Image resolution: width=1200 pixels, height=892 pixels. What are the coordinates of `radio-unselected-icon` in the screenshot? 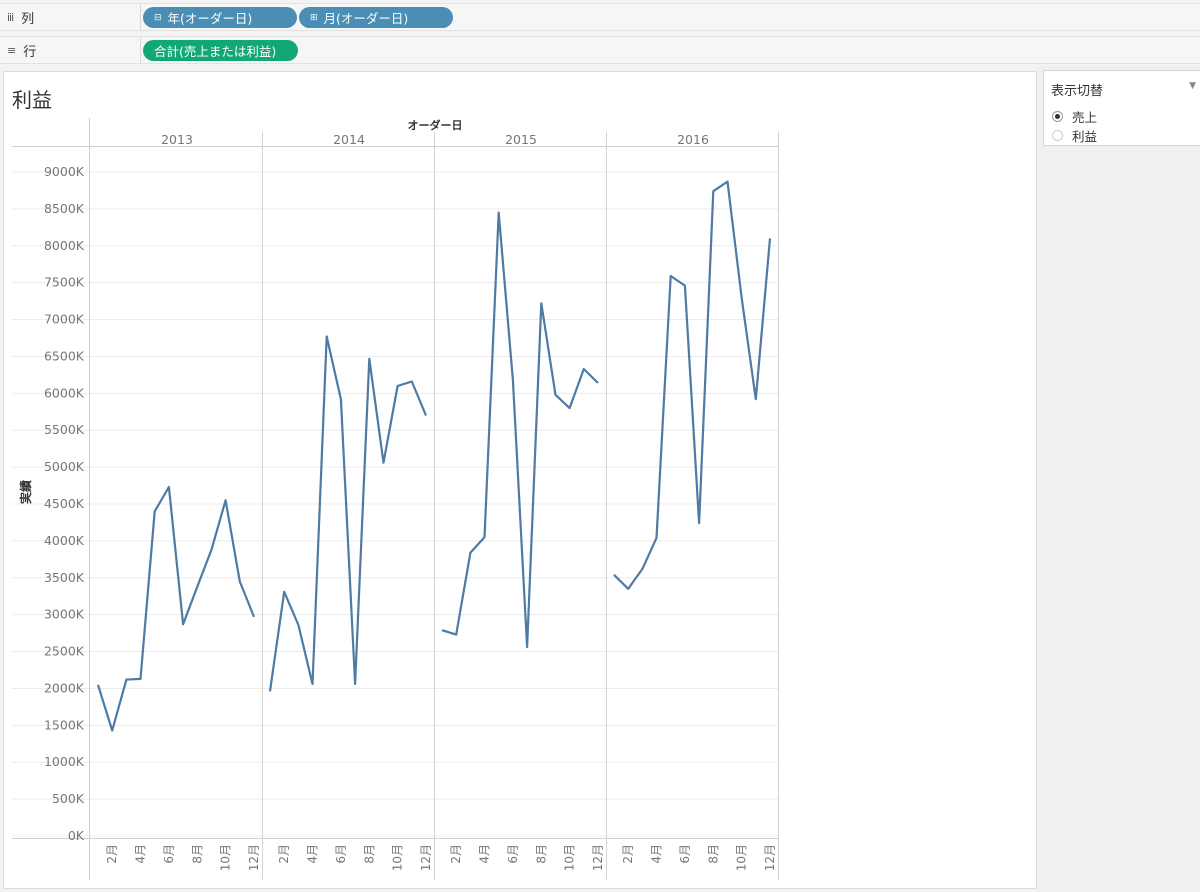 It's located at (1057, 135).